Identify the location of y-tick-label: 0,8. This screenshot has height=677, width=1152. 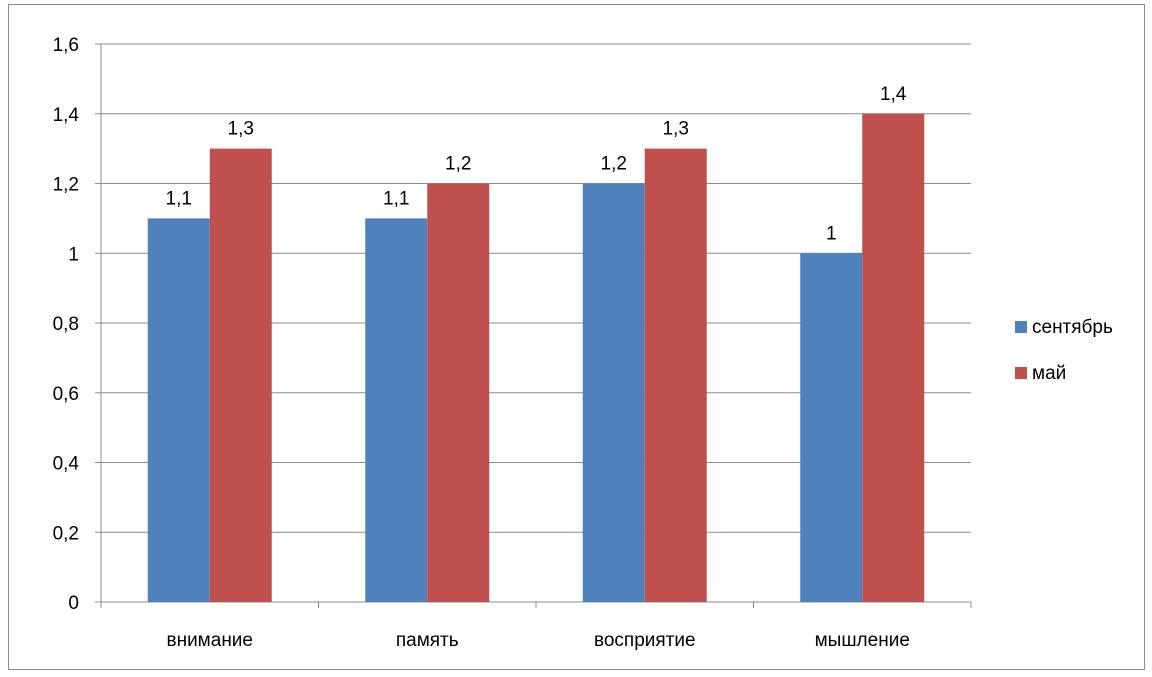
(66, 324).